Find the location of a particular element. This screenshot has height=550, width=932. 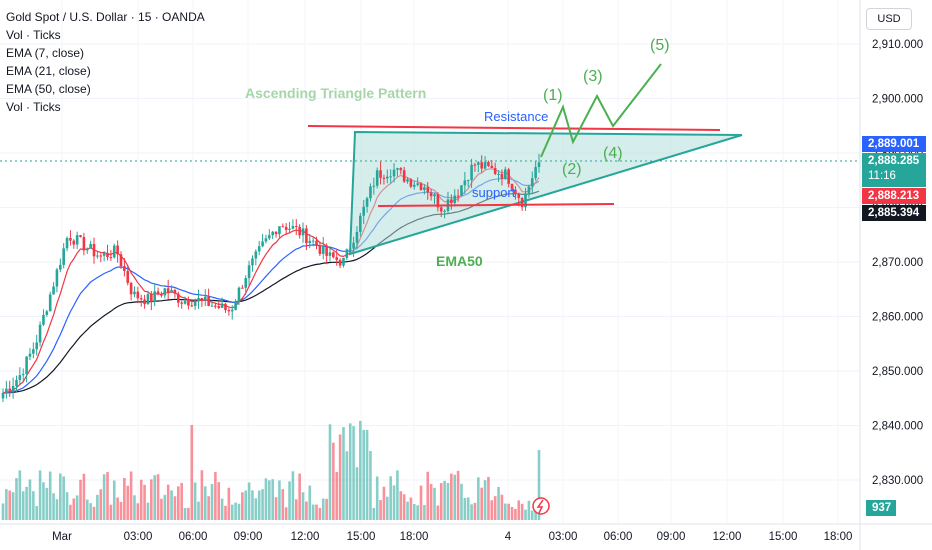

indicator-volume: Vol · Ticks is located at coordinates (33, 35).